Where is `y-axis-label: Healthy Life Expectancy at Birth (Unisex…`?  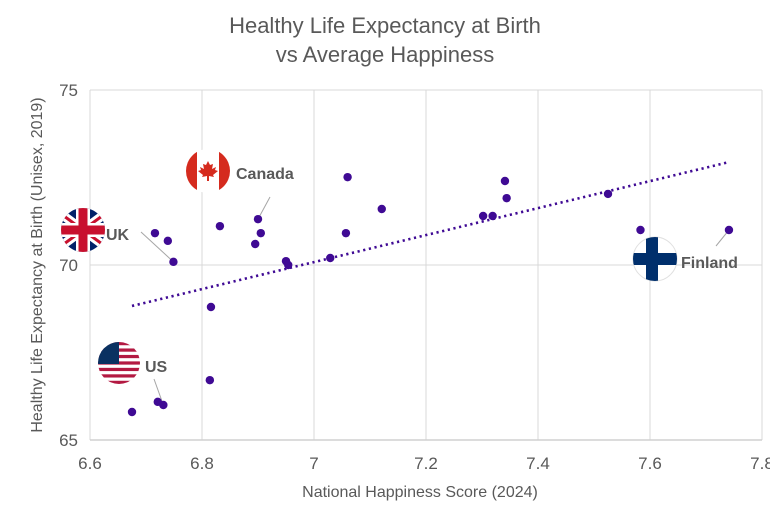 y-axis-label: Healthy Life Expectancy at Birth (Unisex… is located at coordinates (37, 264).